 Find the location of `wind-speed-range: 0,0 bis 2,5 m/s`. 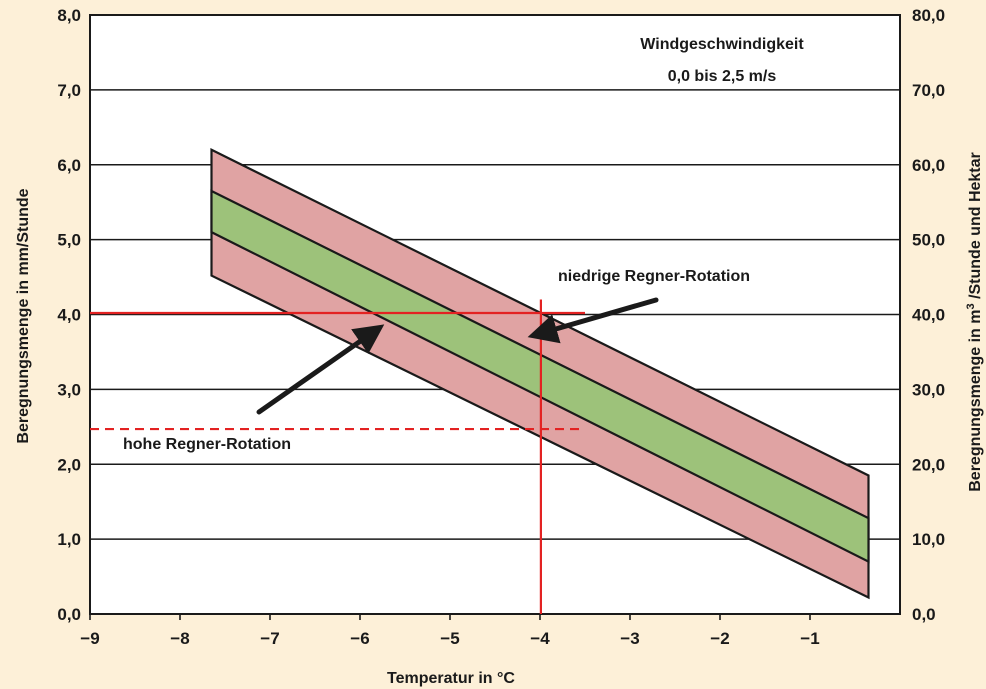

wind-speed-range: 0,0 bis 2,5 m/s is located at coordinates (722, 76).